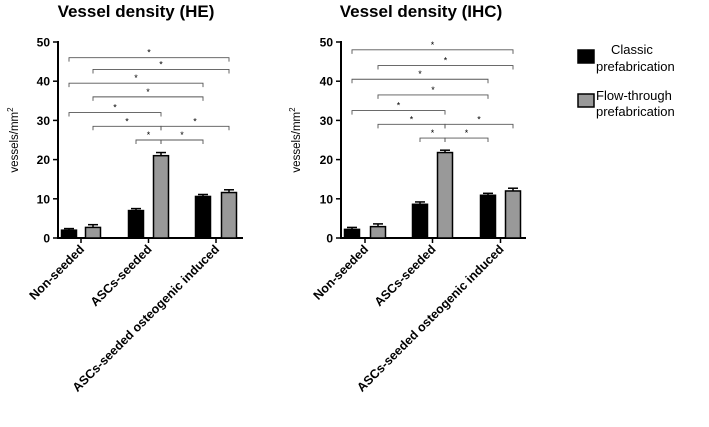 The height and width of the screenshot is (427, 709). What do you see at coordinates (586, 56) in the screenshot?
I see `legend-swatch-classic` at bounding box center [586, 56].